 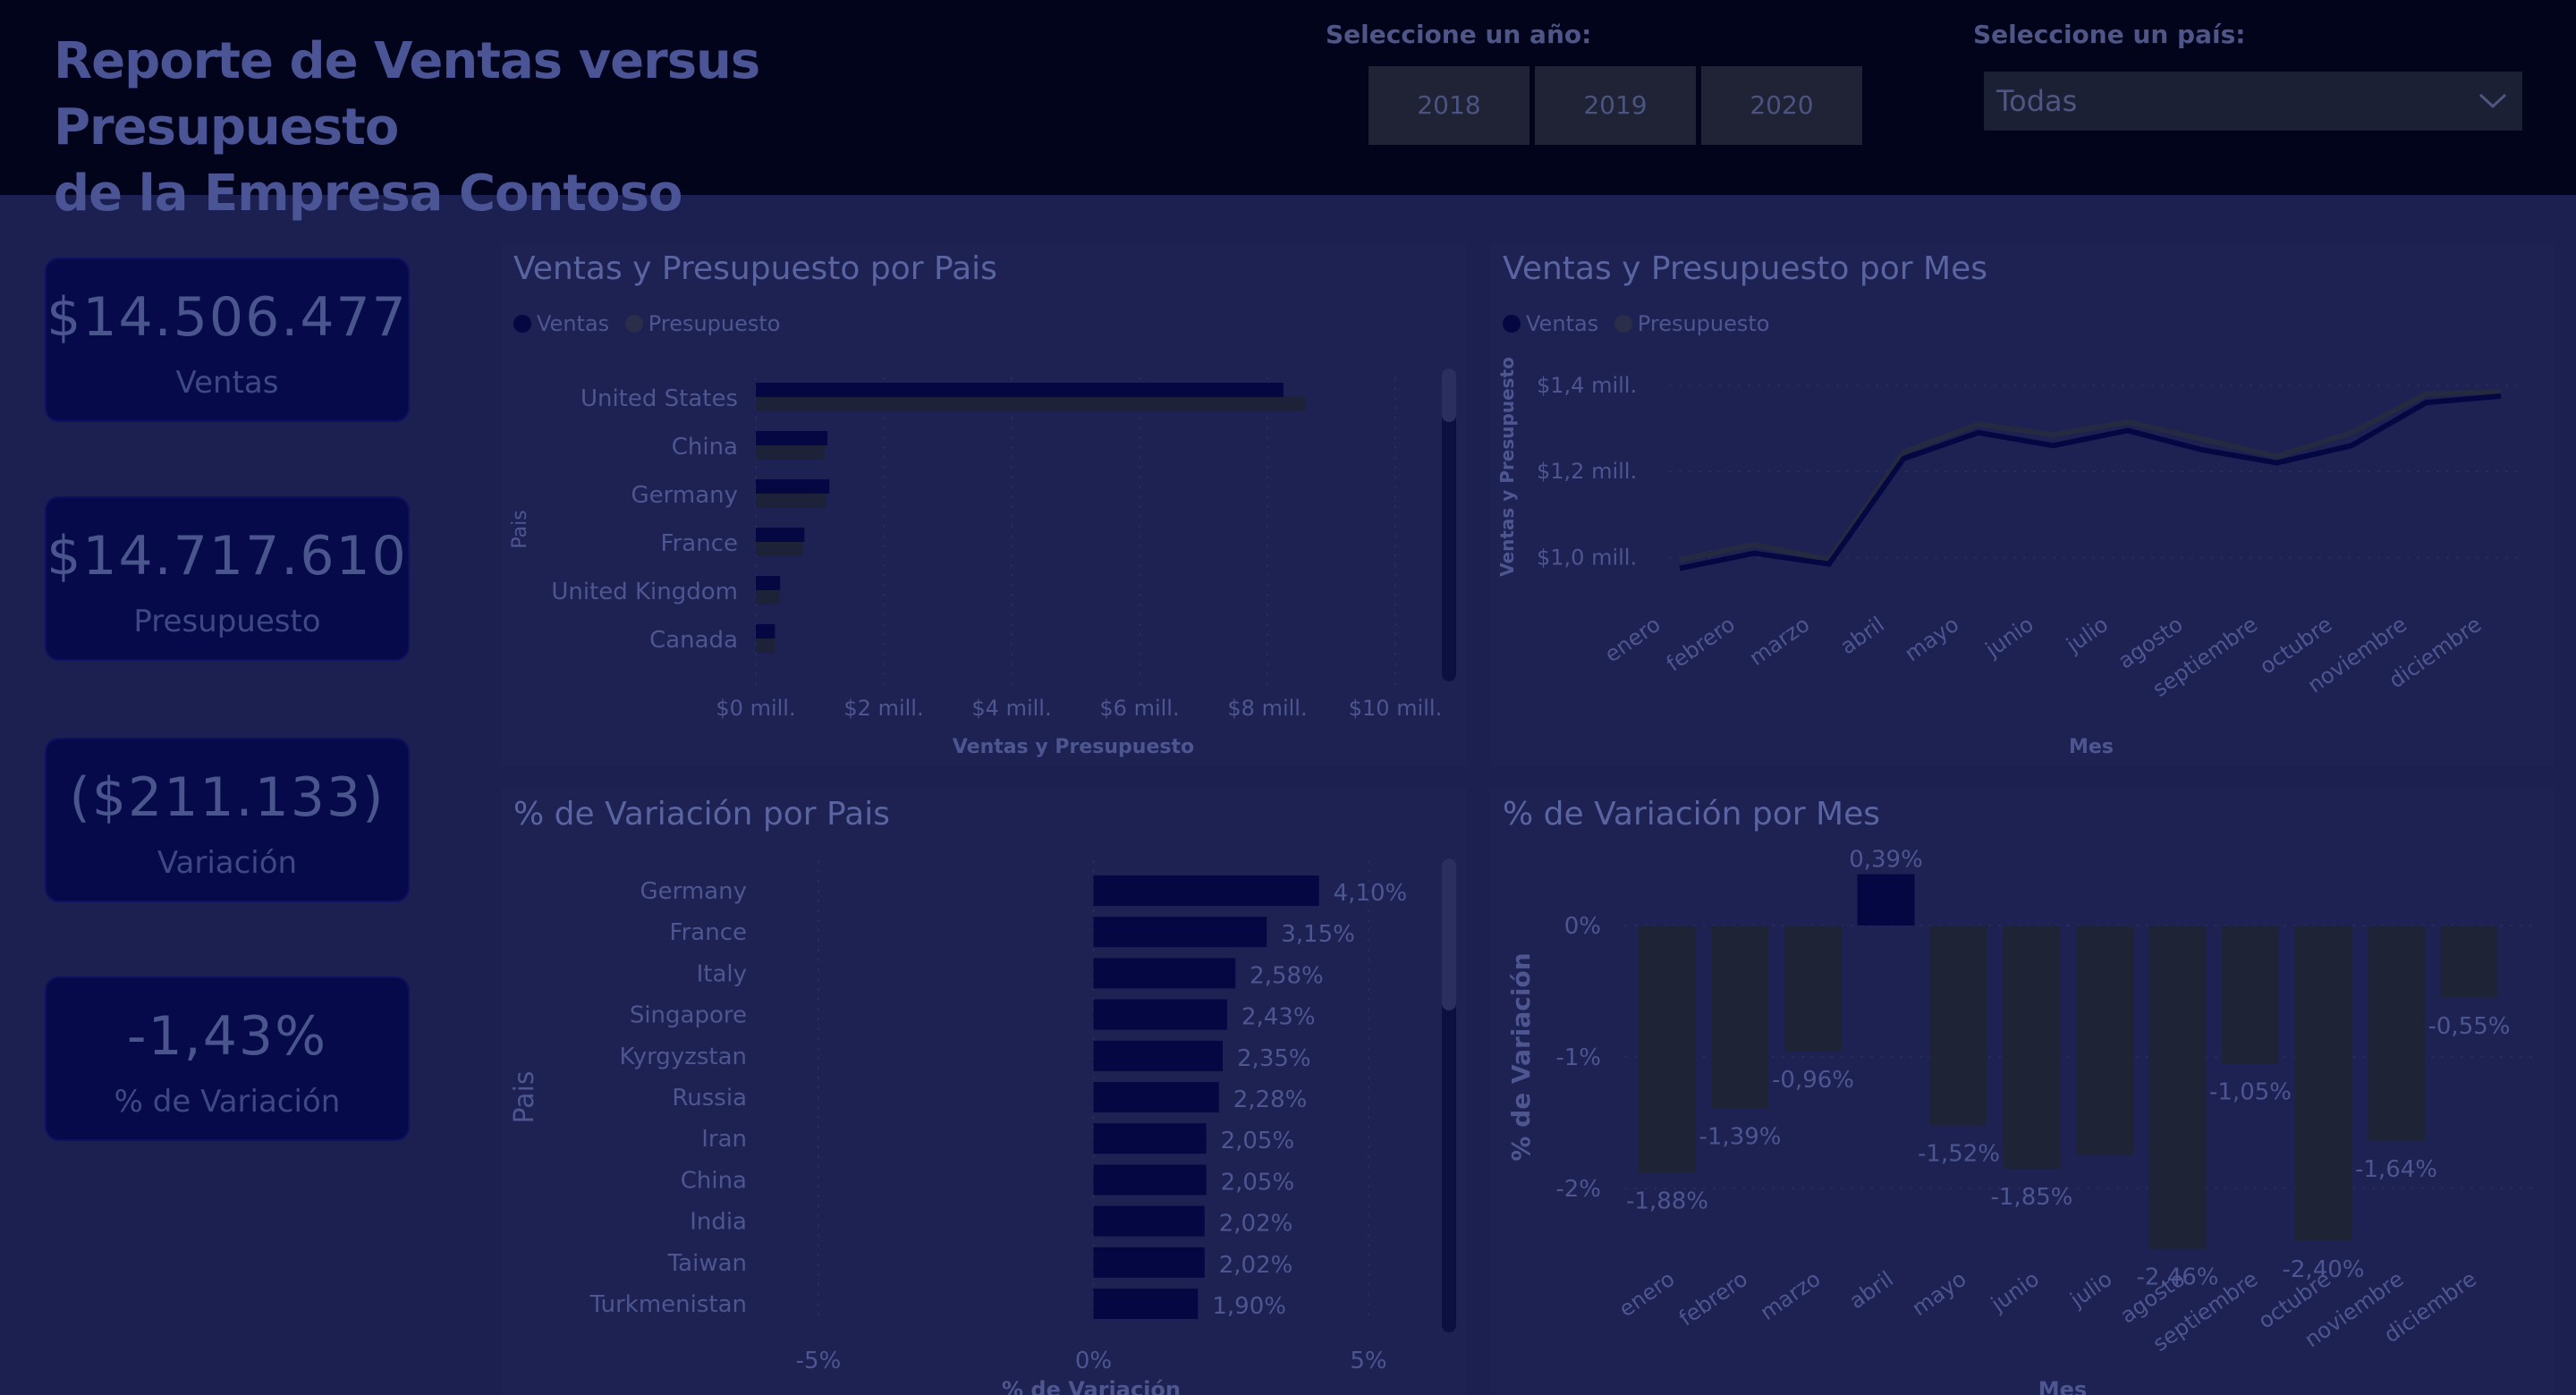 I want to click on x-tick-label: febrero, so click(x=1701, y=644).